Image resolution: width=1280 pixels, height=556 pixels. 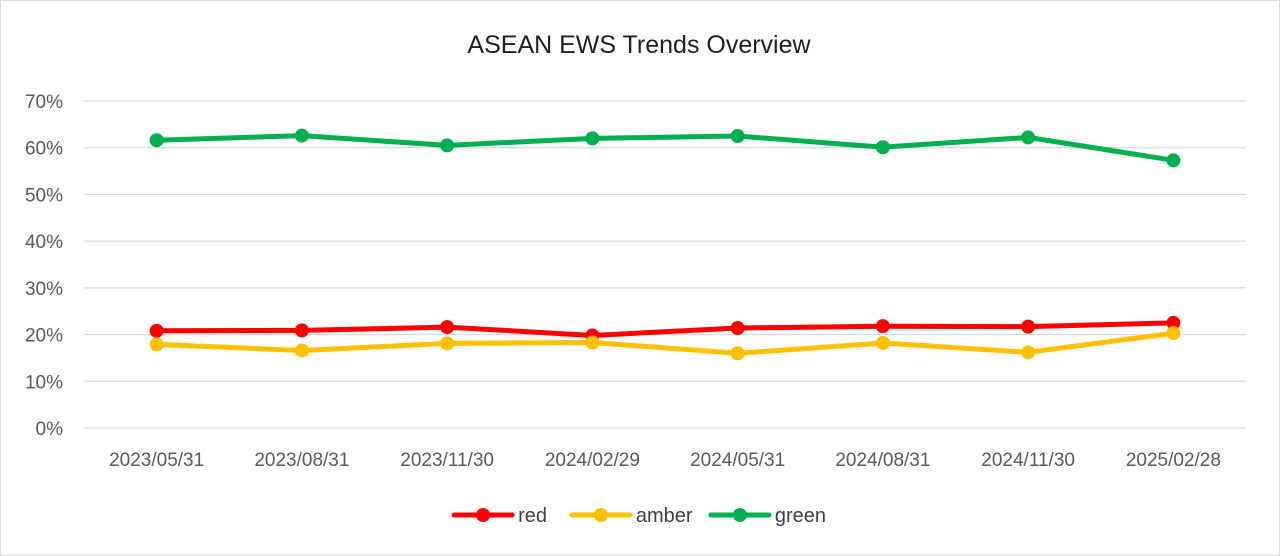 I want to click on series-line-green, so click(x=665, y=148).